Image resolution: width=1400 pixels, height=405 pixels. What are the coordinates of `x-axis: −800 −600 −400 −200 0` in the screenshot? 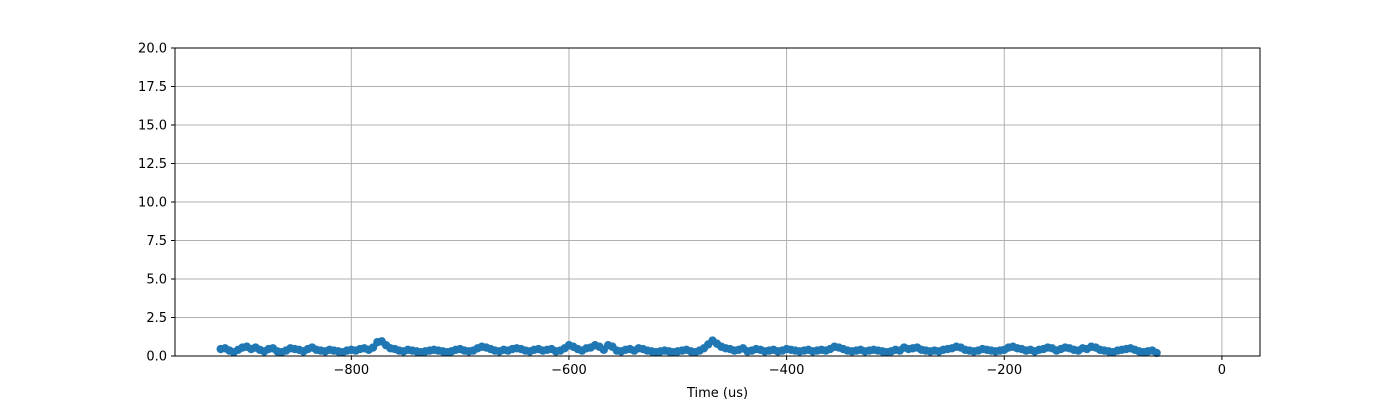 It's located at (779, 367).